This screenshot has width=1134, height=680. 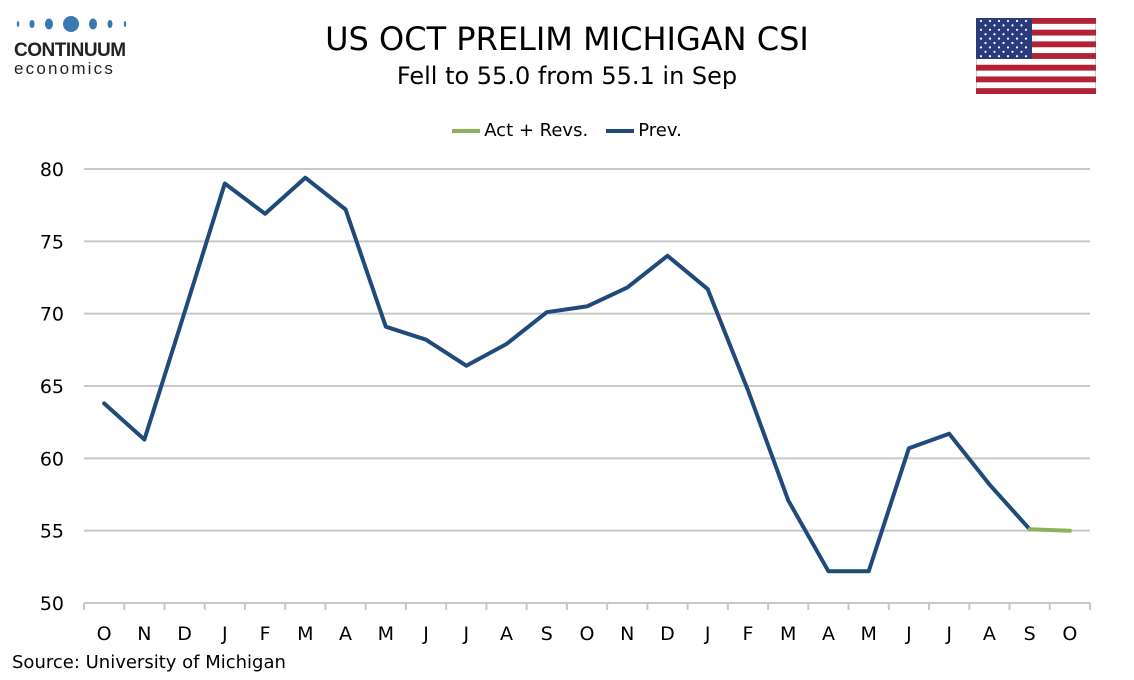 I want to click on y-tick-label: 50, so click(x=52, y=604).